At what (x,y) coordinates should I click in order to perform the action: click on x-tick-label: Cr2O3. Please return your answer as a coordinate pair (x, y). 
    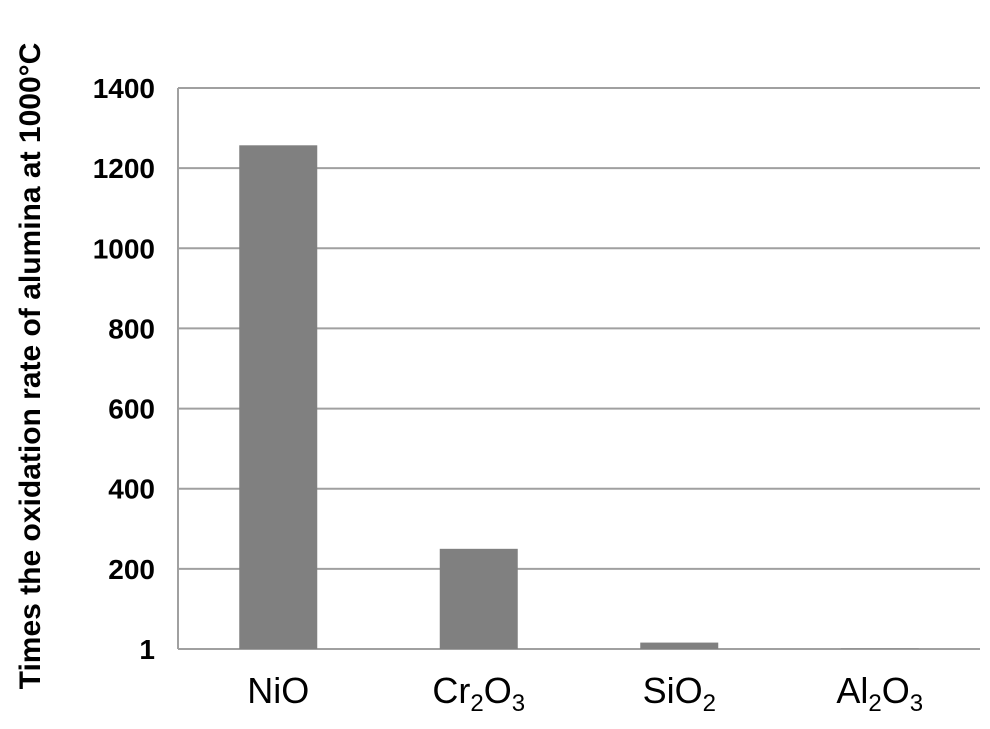
    Looking at the image, I should click on (478, 693).